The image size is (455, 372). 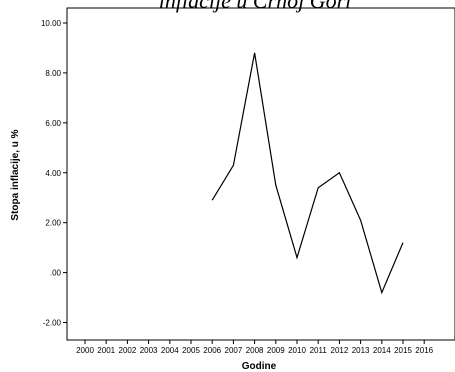 I want to click on y-tick-label: .00, so click(x=56, y=273).